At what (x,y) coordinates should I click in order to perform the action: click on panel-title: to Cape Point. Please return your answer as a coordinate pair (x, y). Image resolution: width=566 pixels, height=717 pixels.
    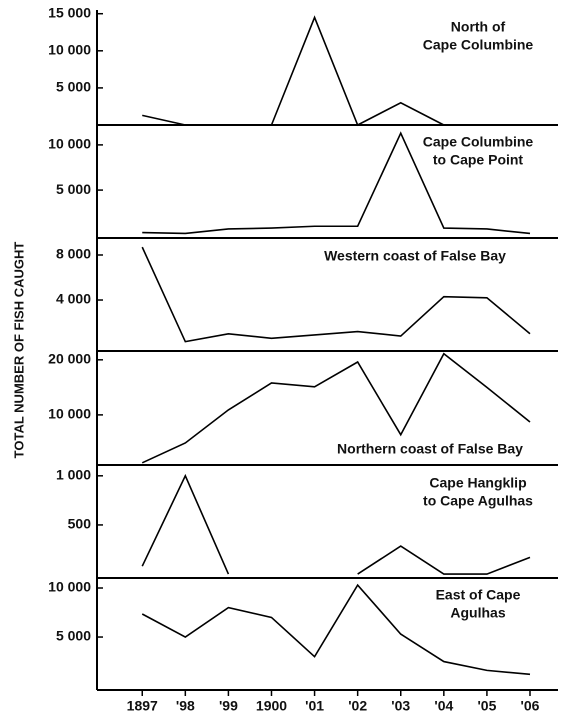
    Looking at the image, I should click on (478, 160).